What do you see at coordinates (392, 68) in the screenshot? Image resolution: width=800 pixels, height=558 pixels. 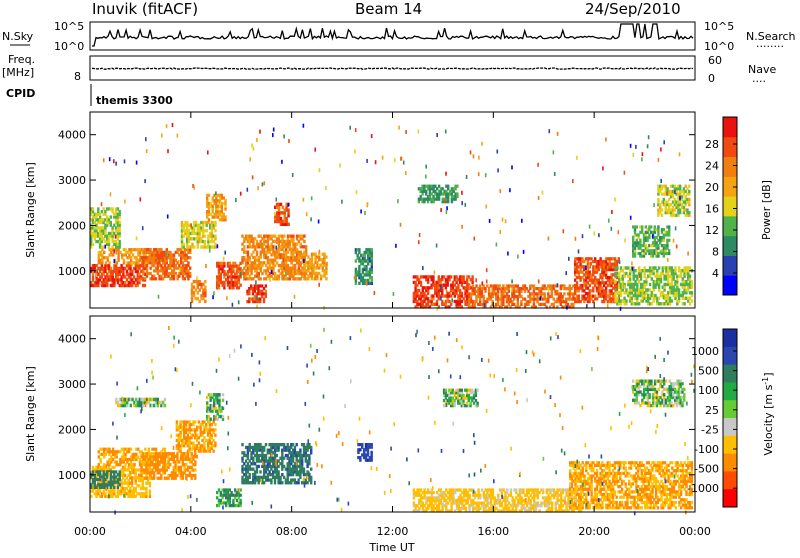 I see `freq-line` at bounding box center [392, 68].